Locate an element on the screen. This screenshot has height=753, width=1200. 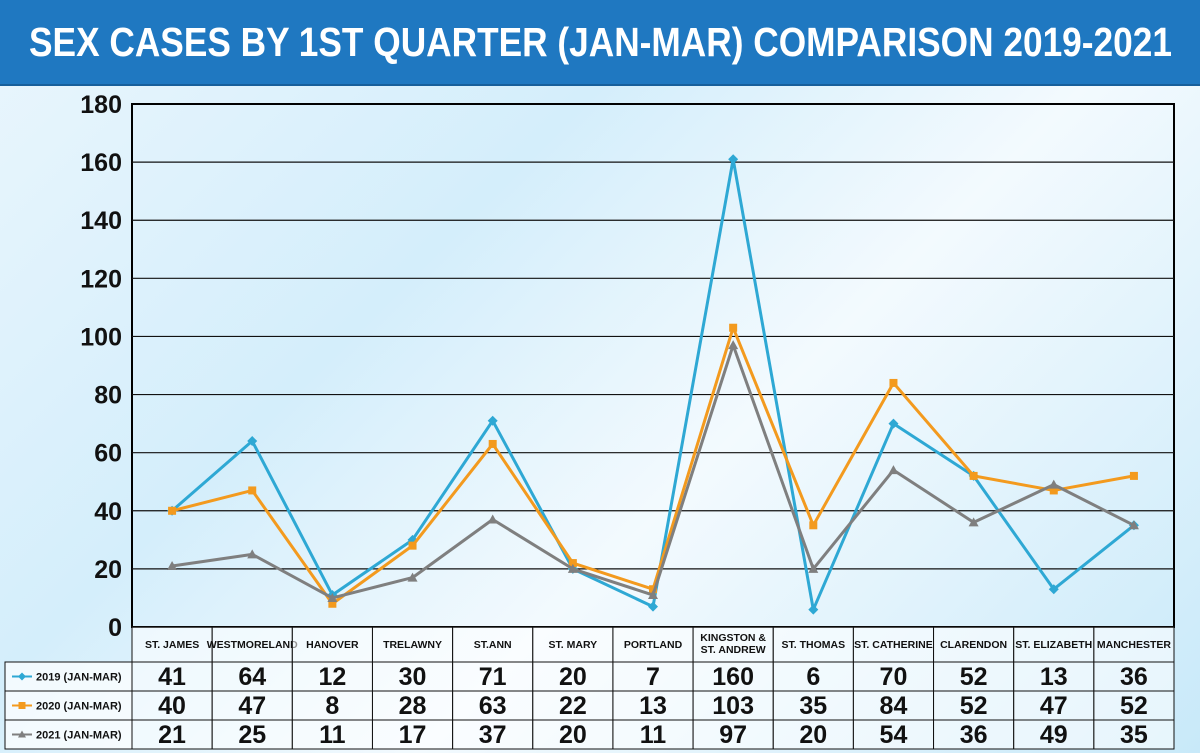
y-tick-label: 140 is located at coordinates (101, 221).